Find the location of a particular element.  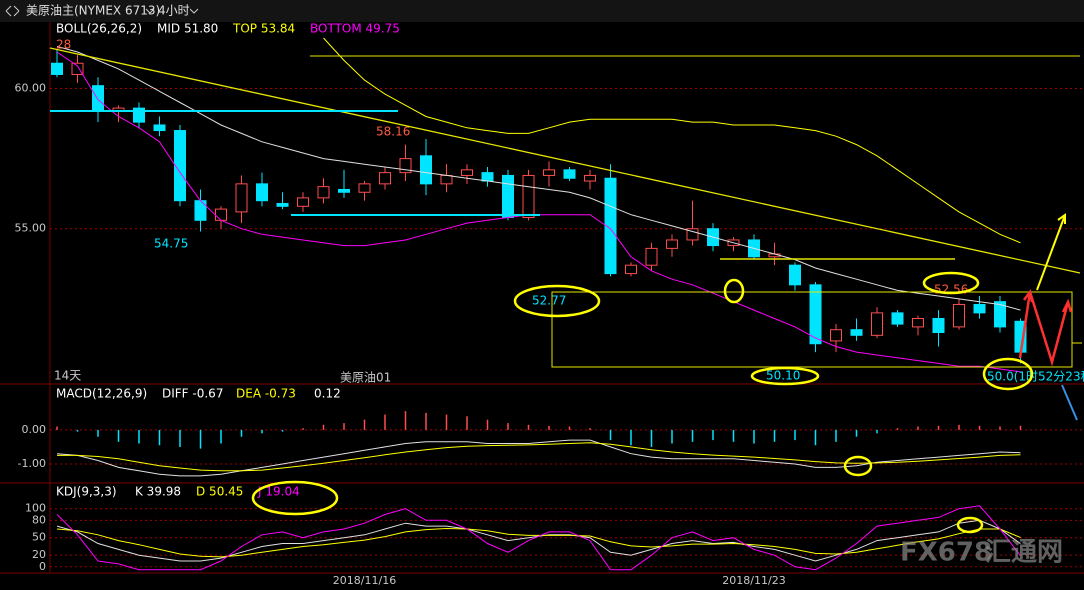

legend-item: TOP 53.84 is located at coordinates (263, 29).